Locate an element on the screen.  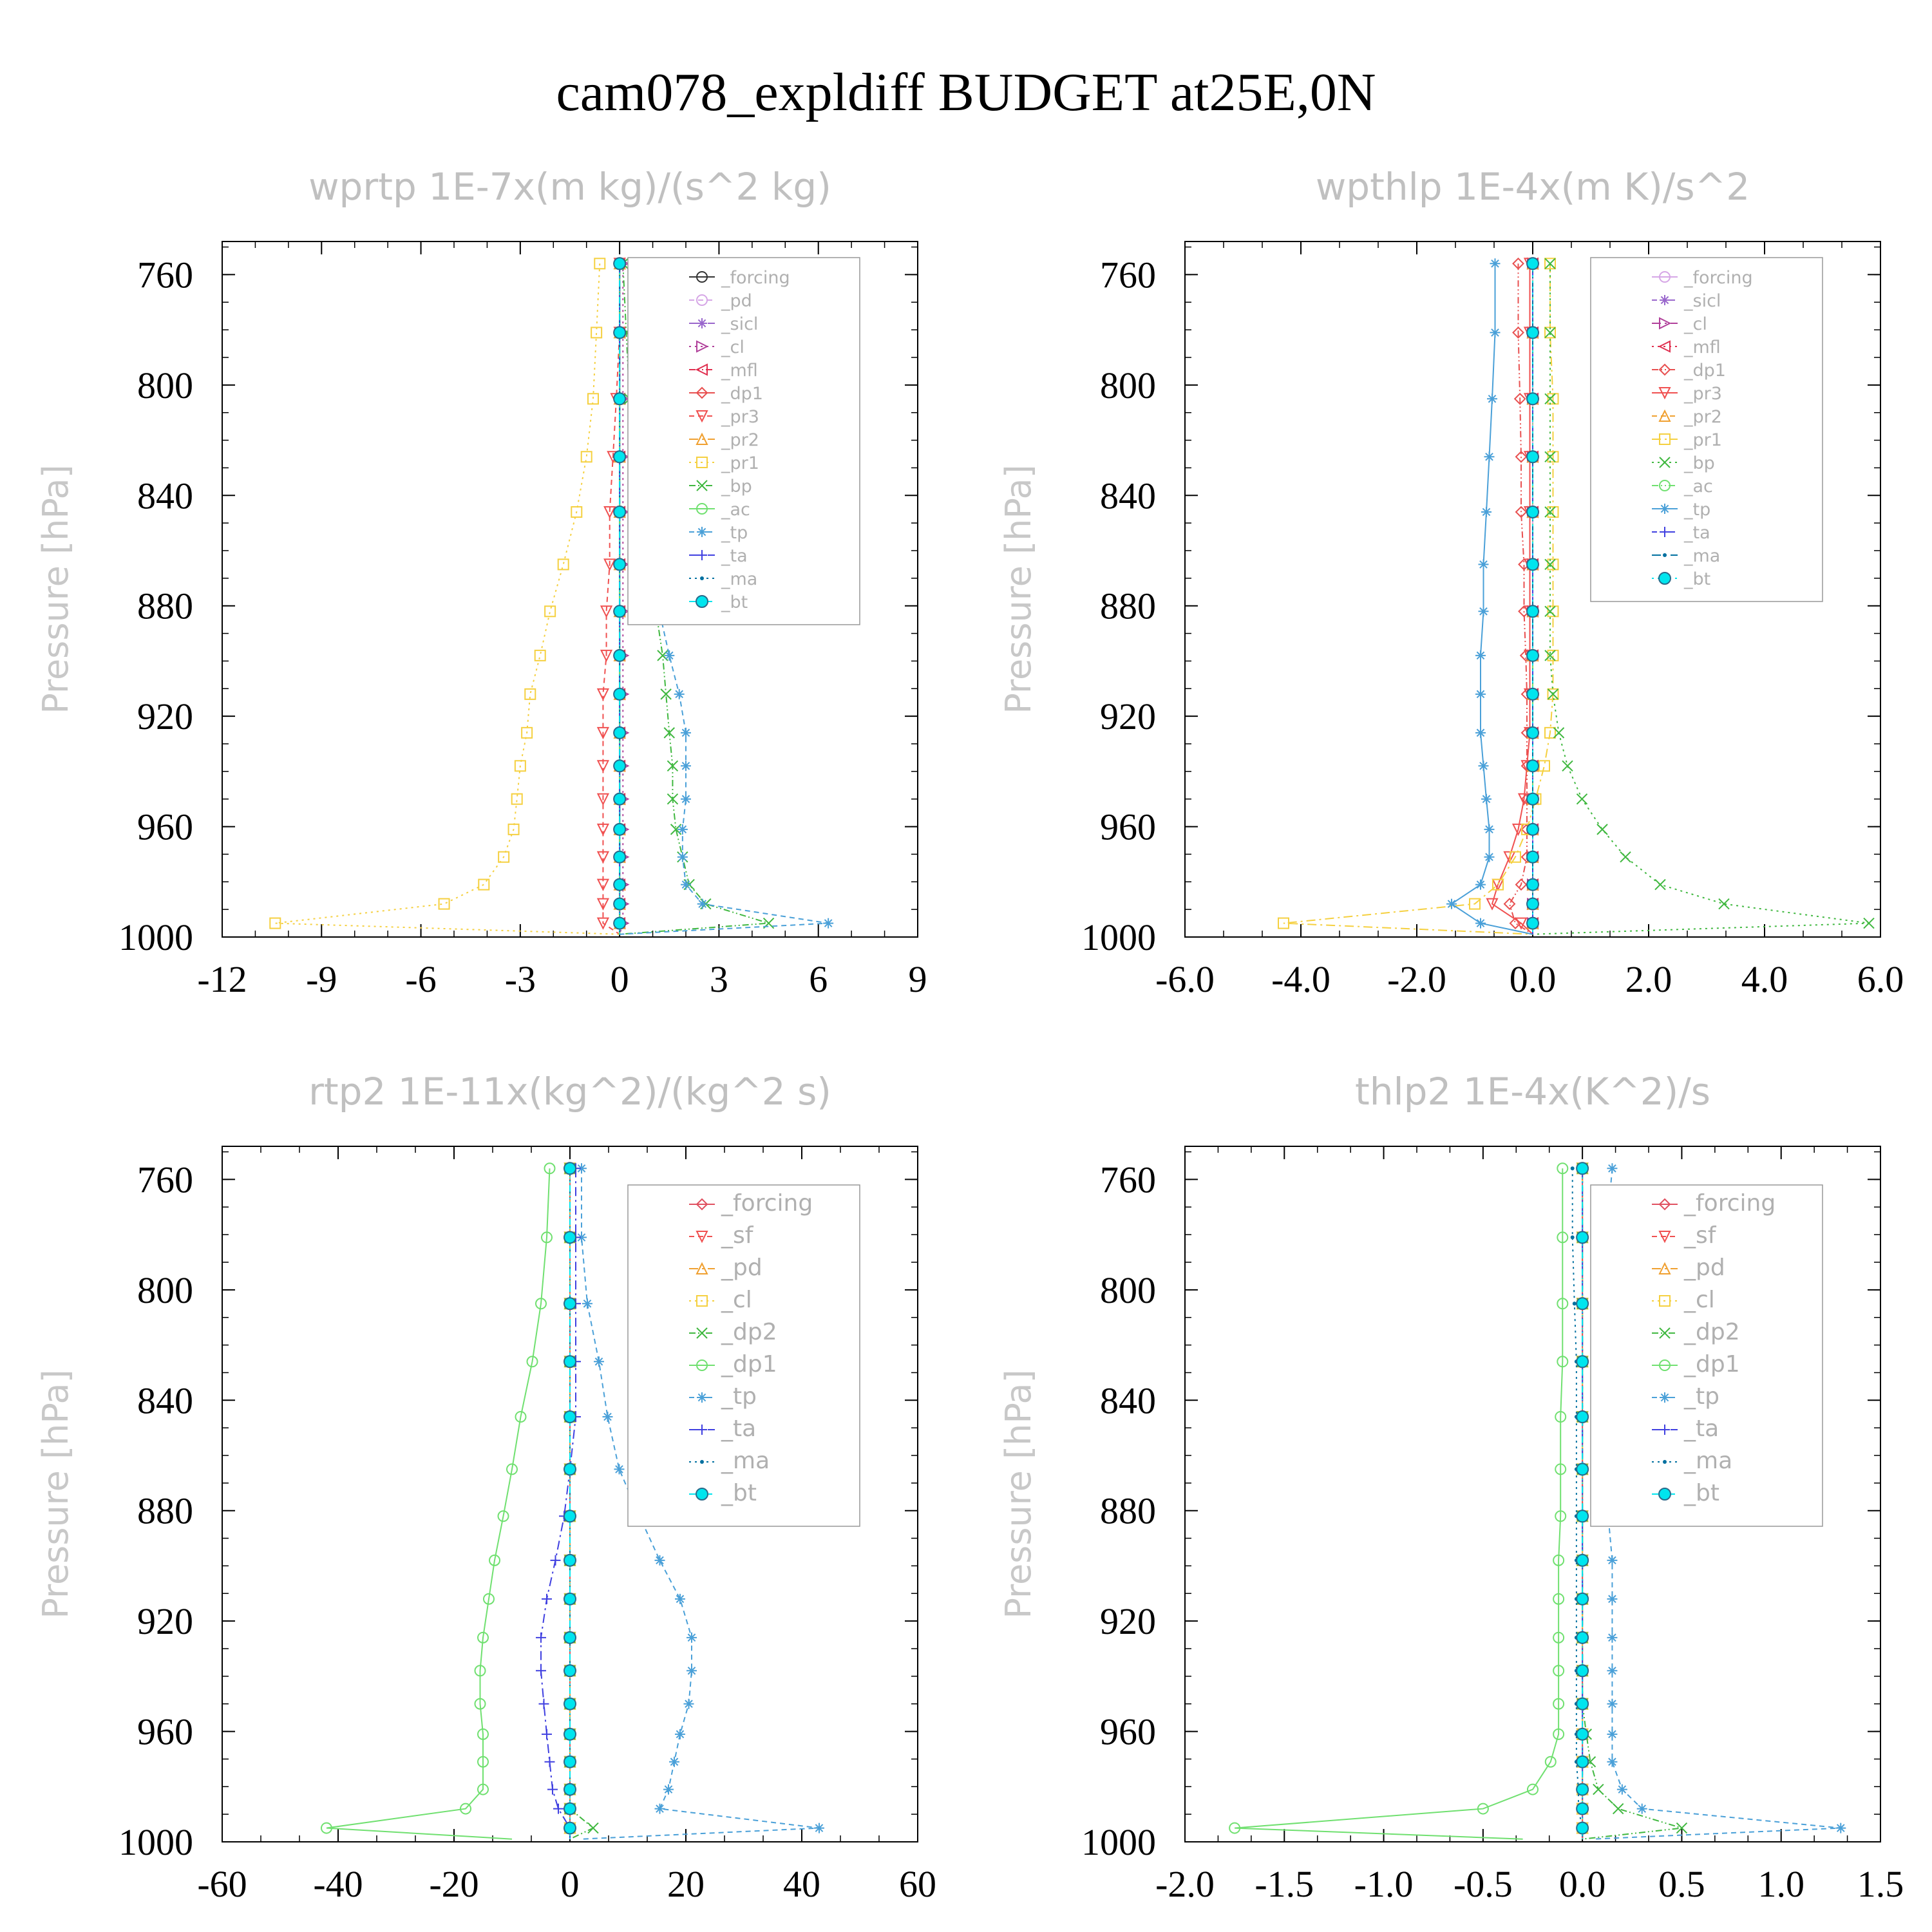
y-tick-label: 880 is located at coordinates (165, 1511).